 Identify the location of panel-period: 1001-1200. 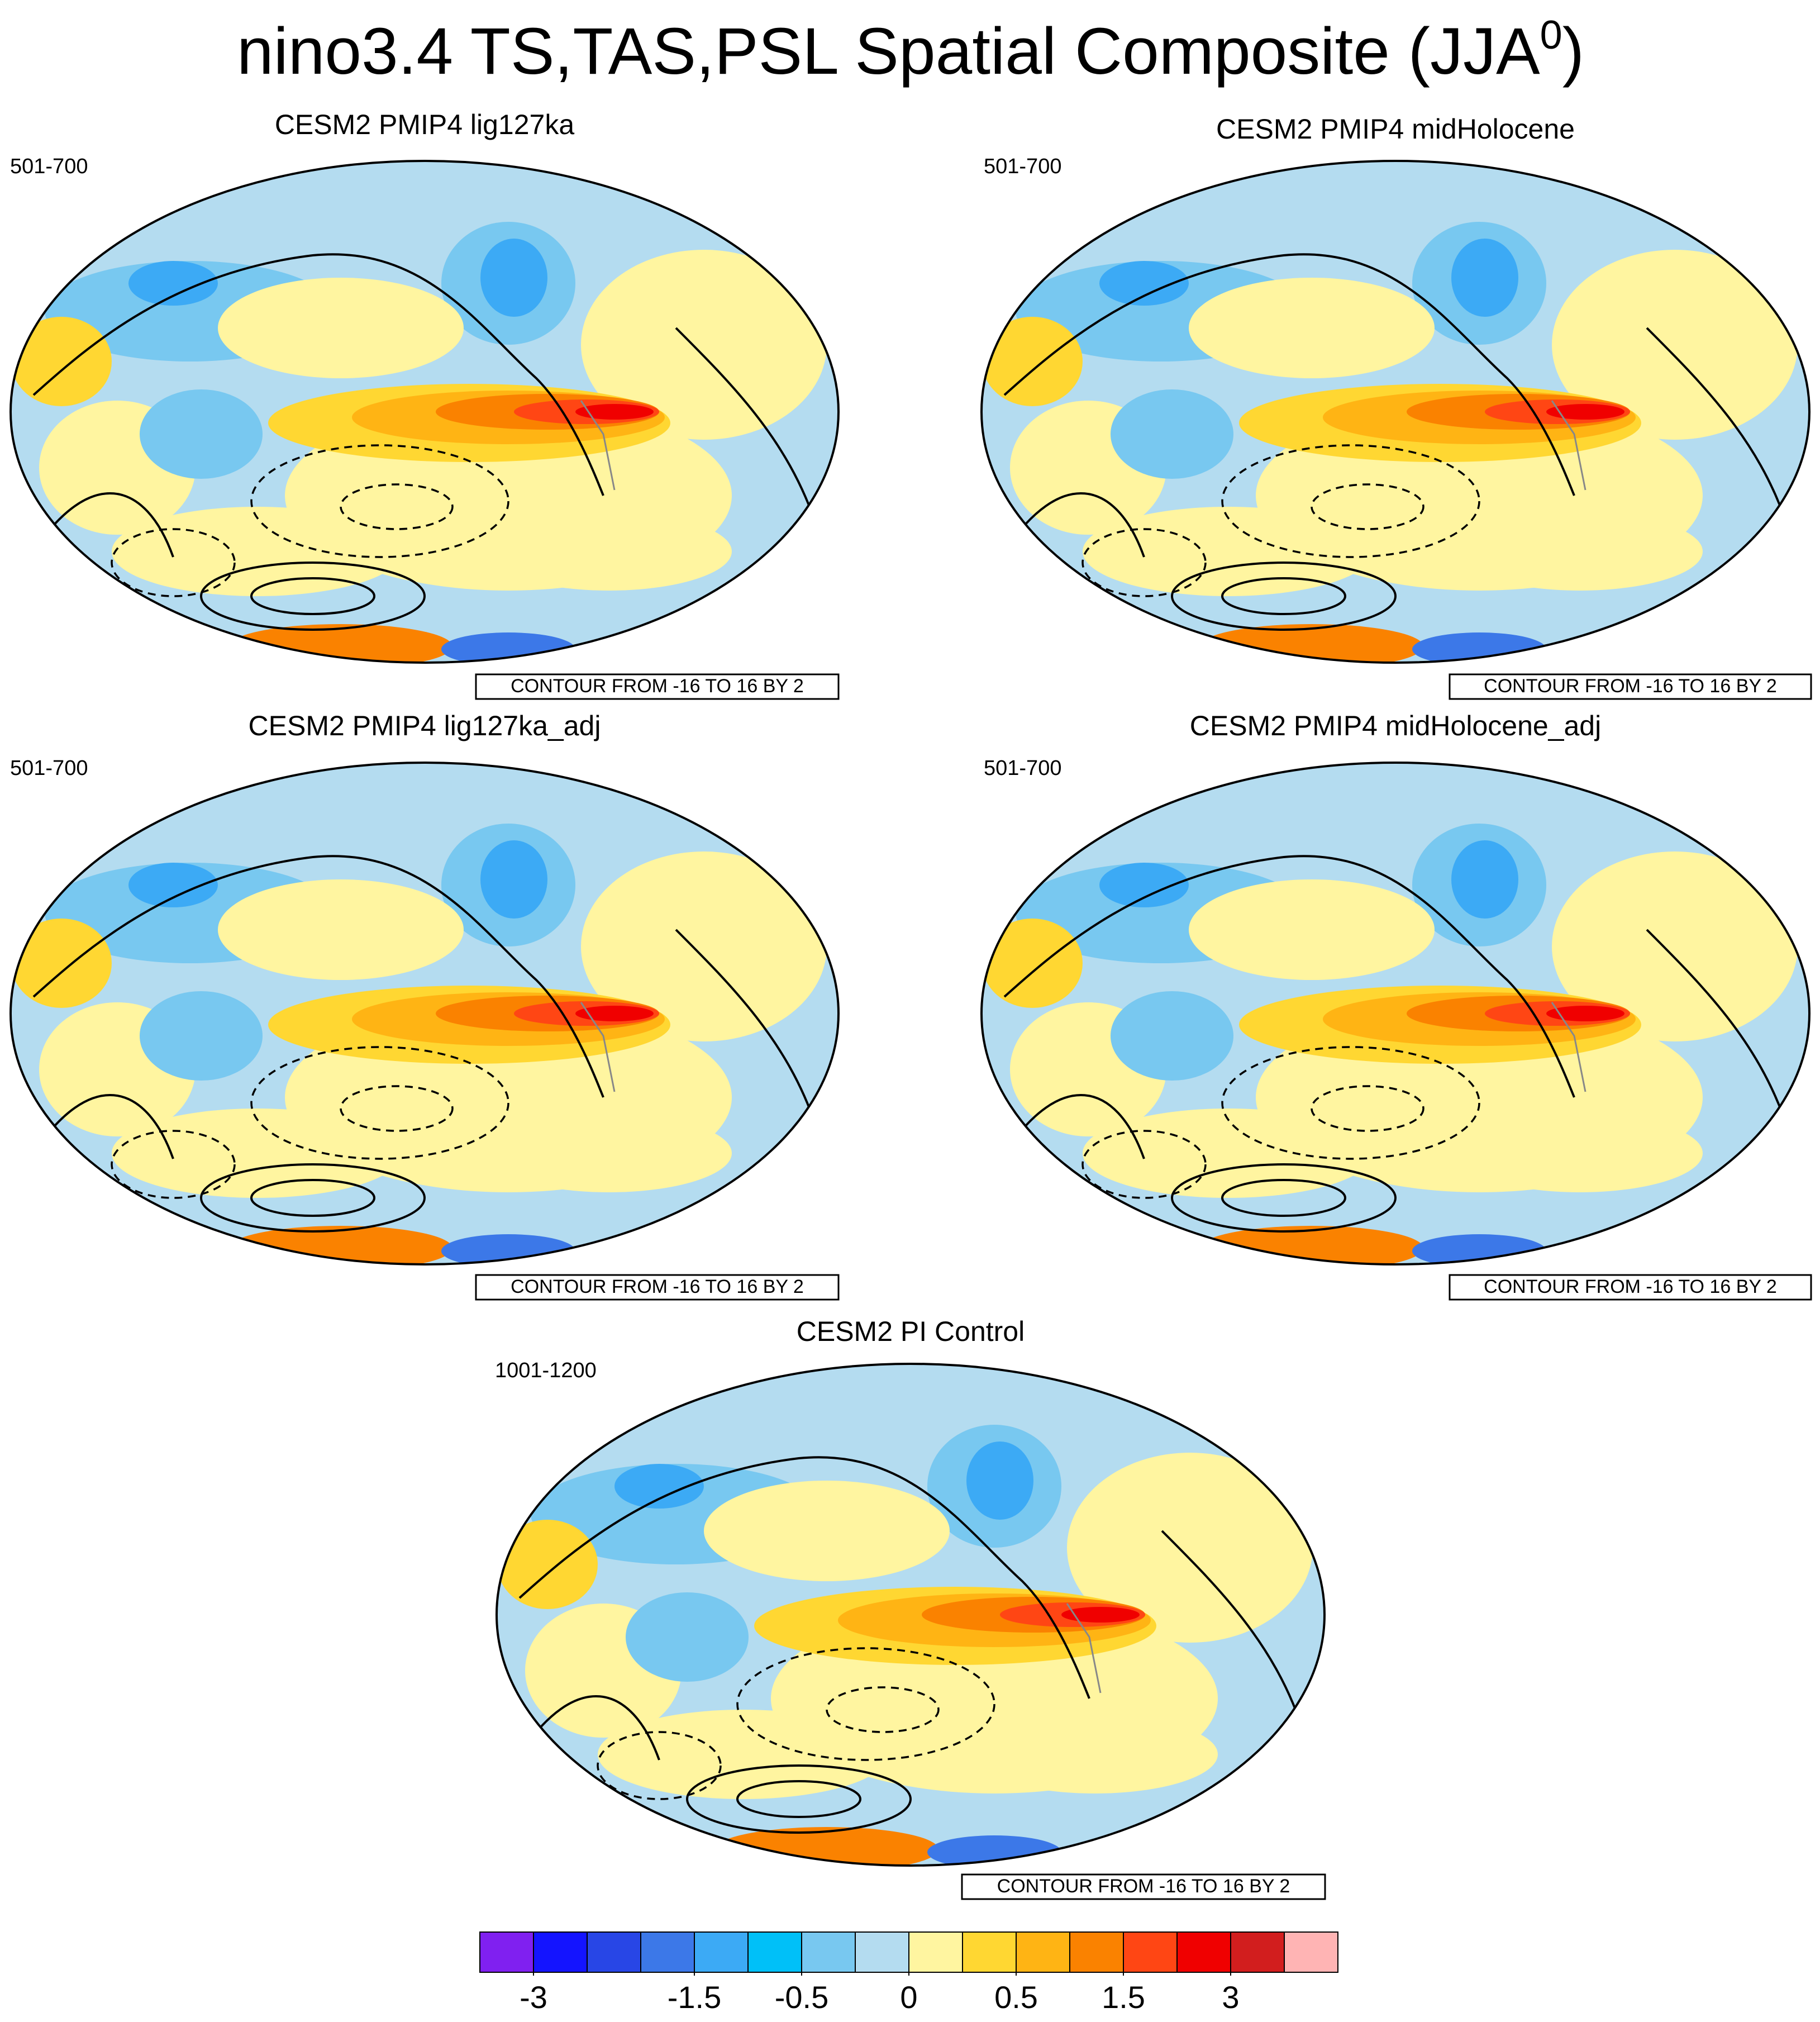
(546, 1370).